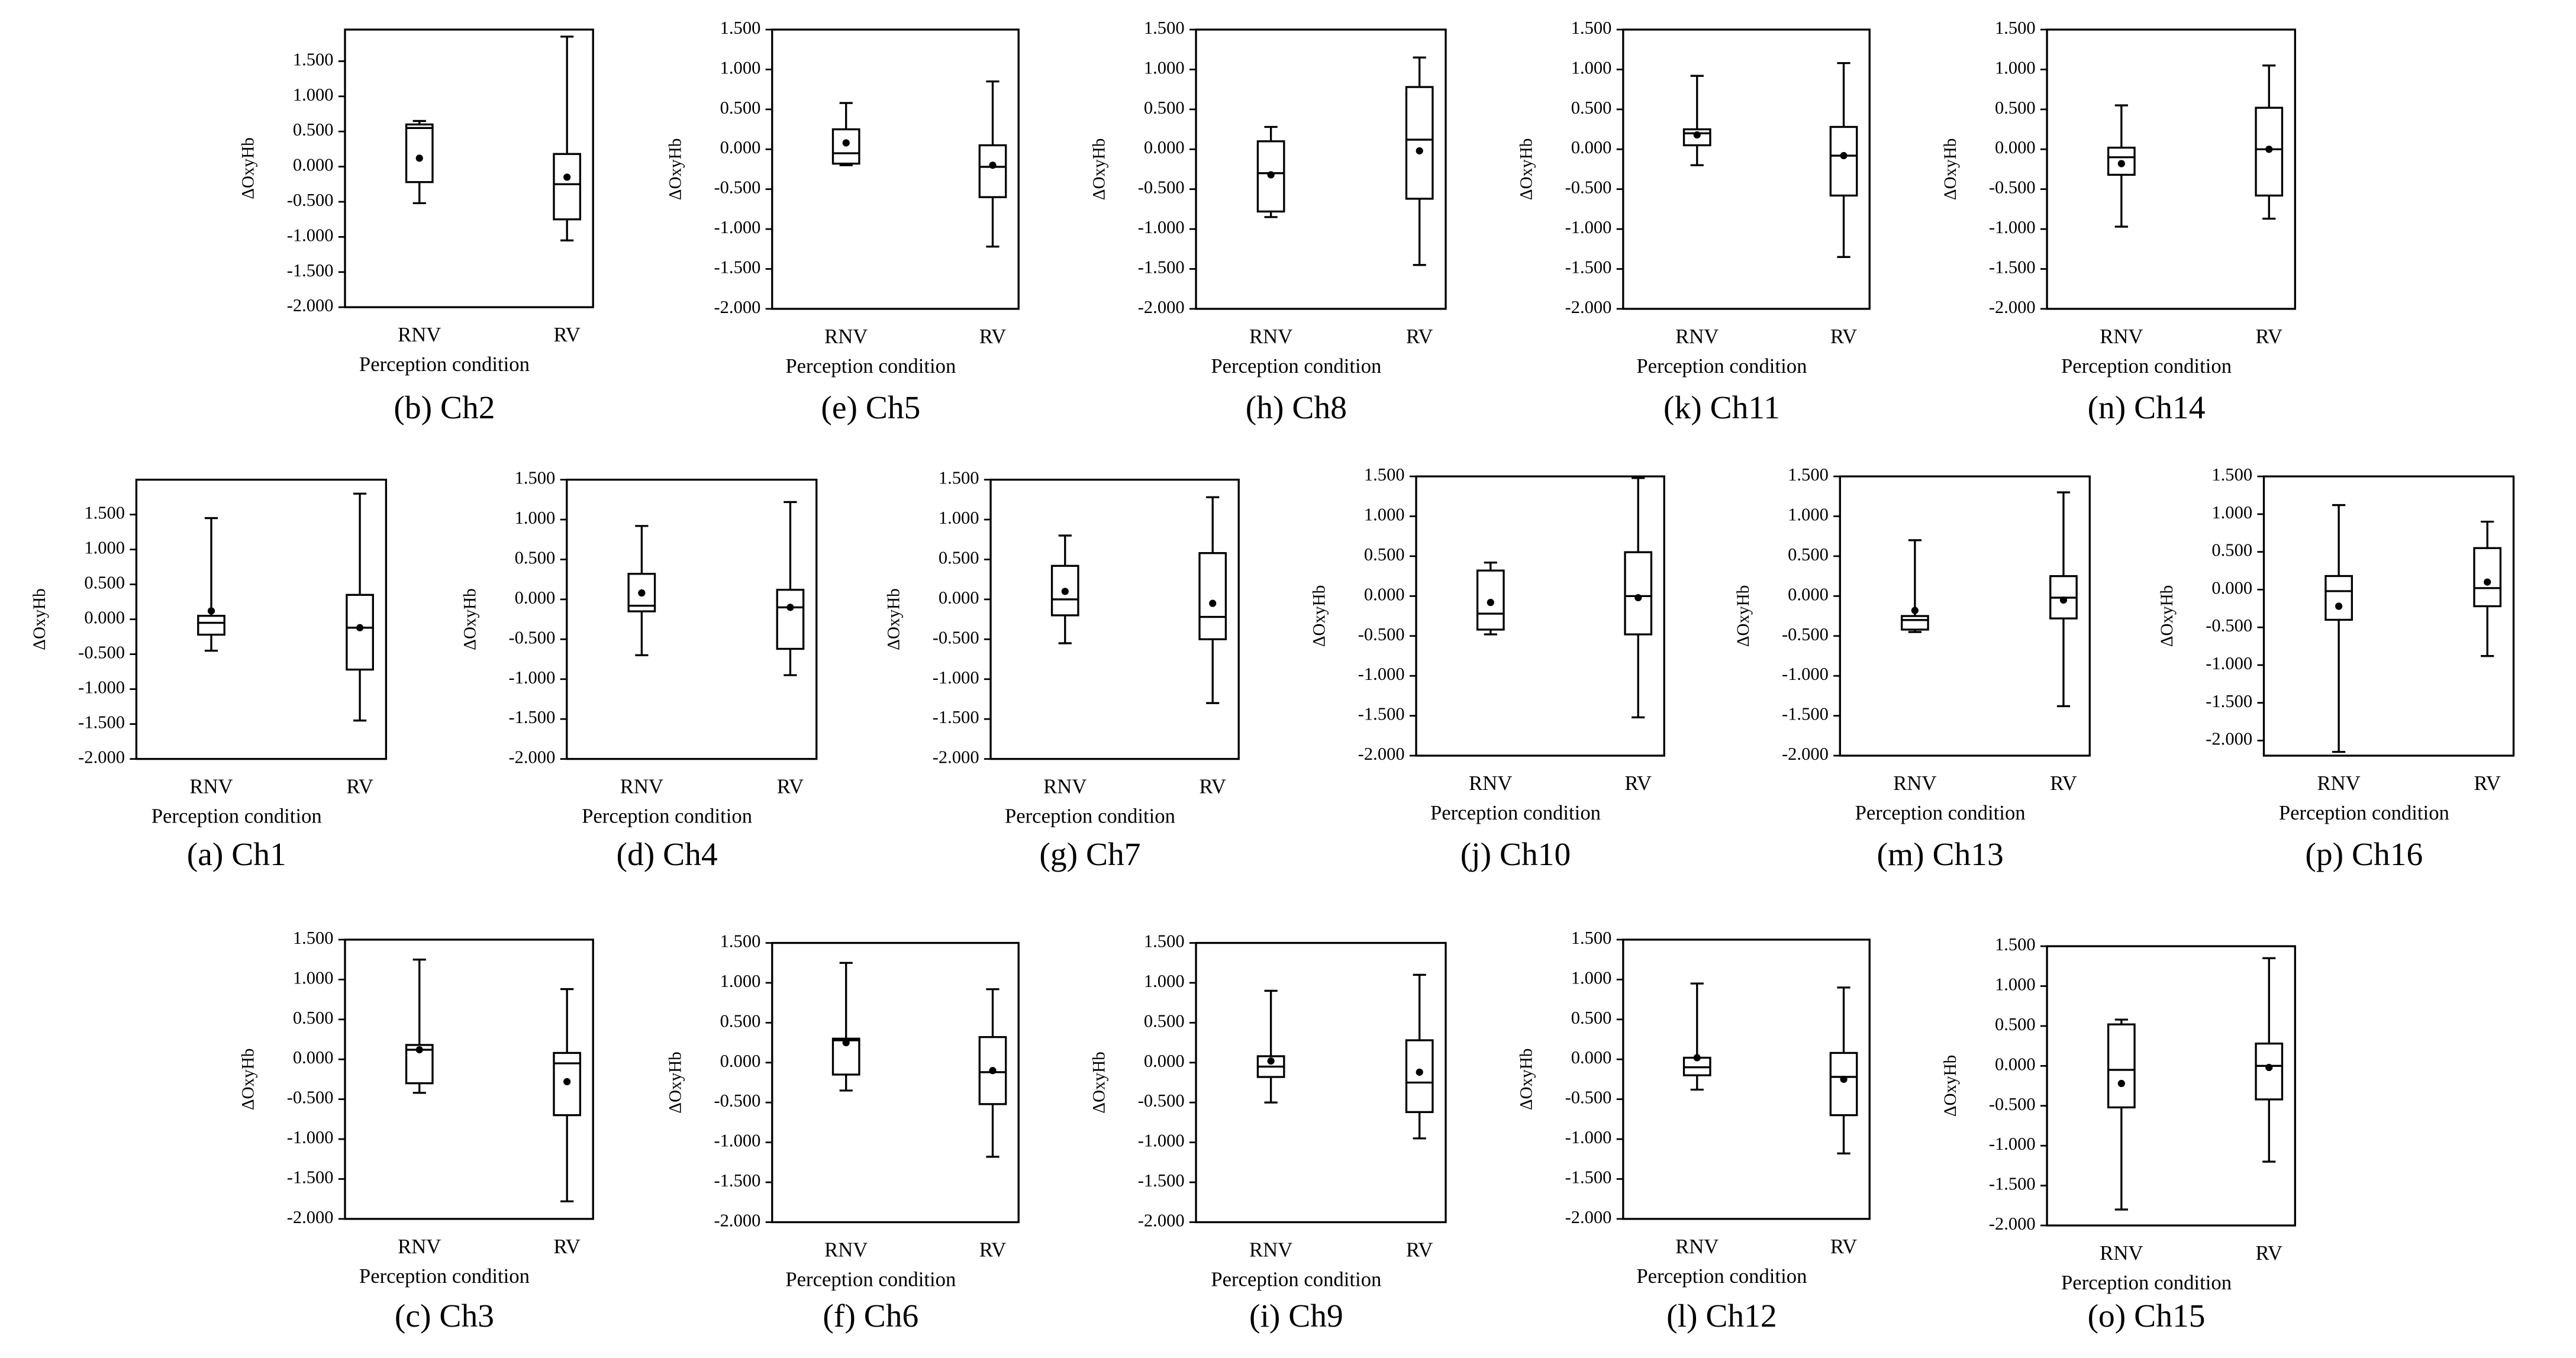 The width and height of the screenshot is (2576, 1358). What do you see at coordinates (1721, 1316) in the screenshot?
I see `panel-caption: (l) Ch12` at bounding box center [1721, 1316].